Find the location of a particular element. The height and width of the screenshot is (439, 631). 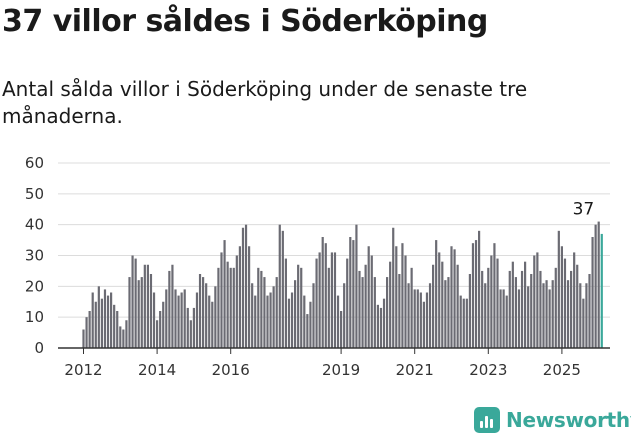

y-tick-label: 0 is located at coordinates (39, 348).